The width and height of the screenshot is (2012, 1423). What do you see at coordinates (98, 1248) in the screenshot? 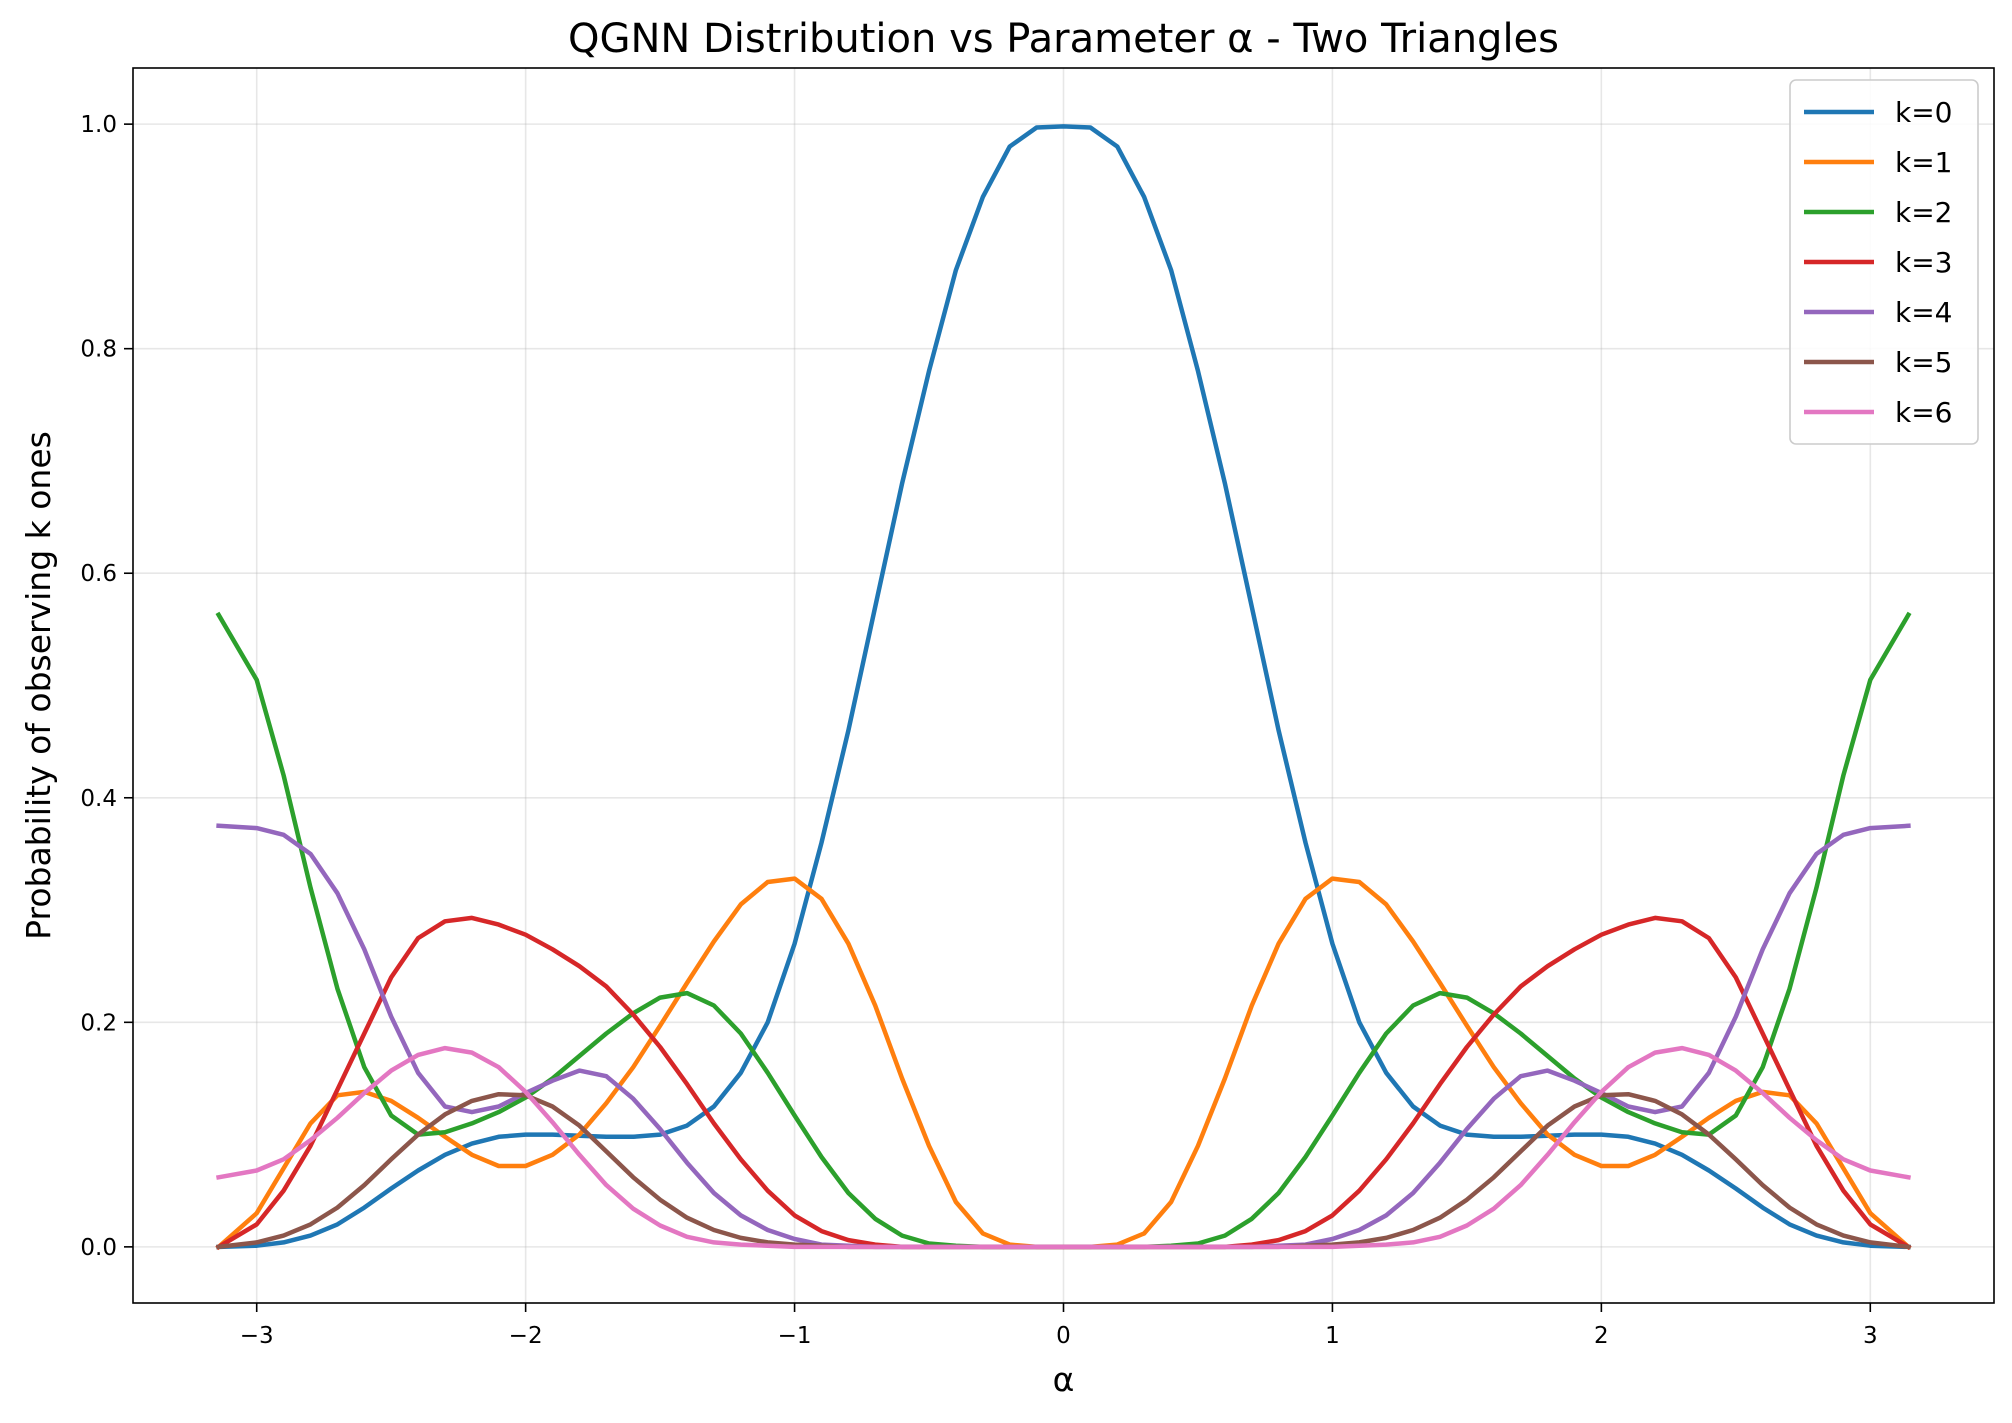
I see `y-tick-label: 0.0` at bounding box center [98, 1248].